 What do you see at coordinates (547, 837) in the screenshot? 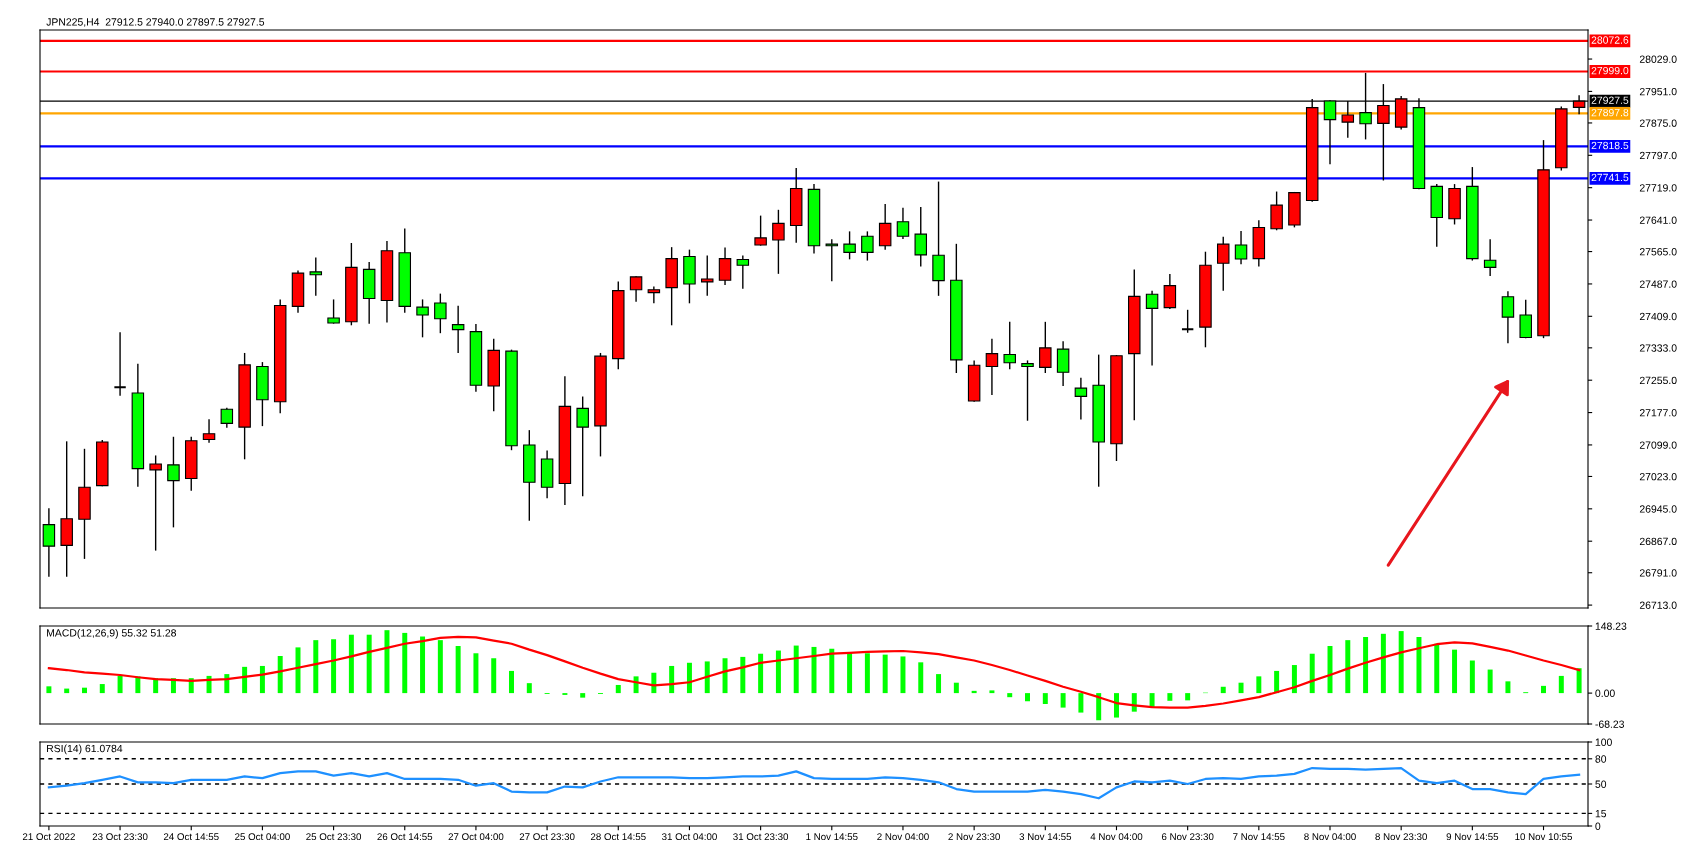
I see `x-tick-label: 27 Oct 23:30` at bounding box center [547, 837].